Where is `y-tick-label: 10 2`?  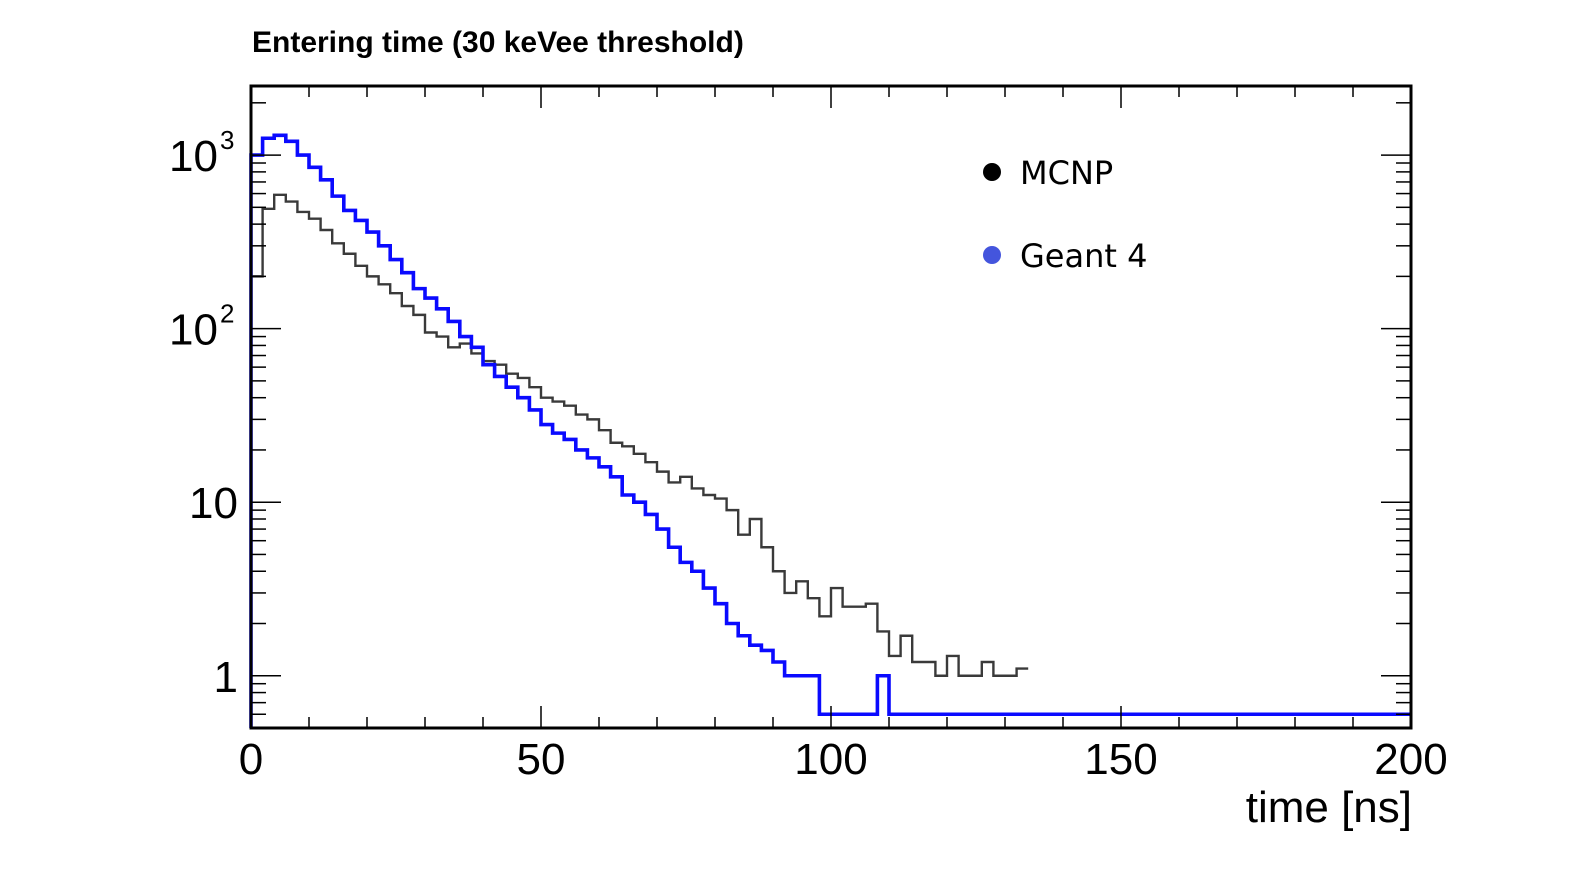
y-tick-label: 10 2 is located at coordinates (201, 327).